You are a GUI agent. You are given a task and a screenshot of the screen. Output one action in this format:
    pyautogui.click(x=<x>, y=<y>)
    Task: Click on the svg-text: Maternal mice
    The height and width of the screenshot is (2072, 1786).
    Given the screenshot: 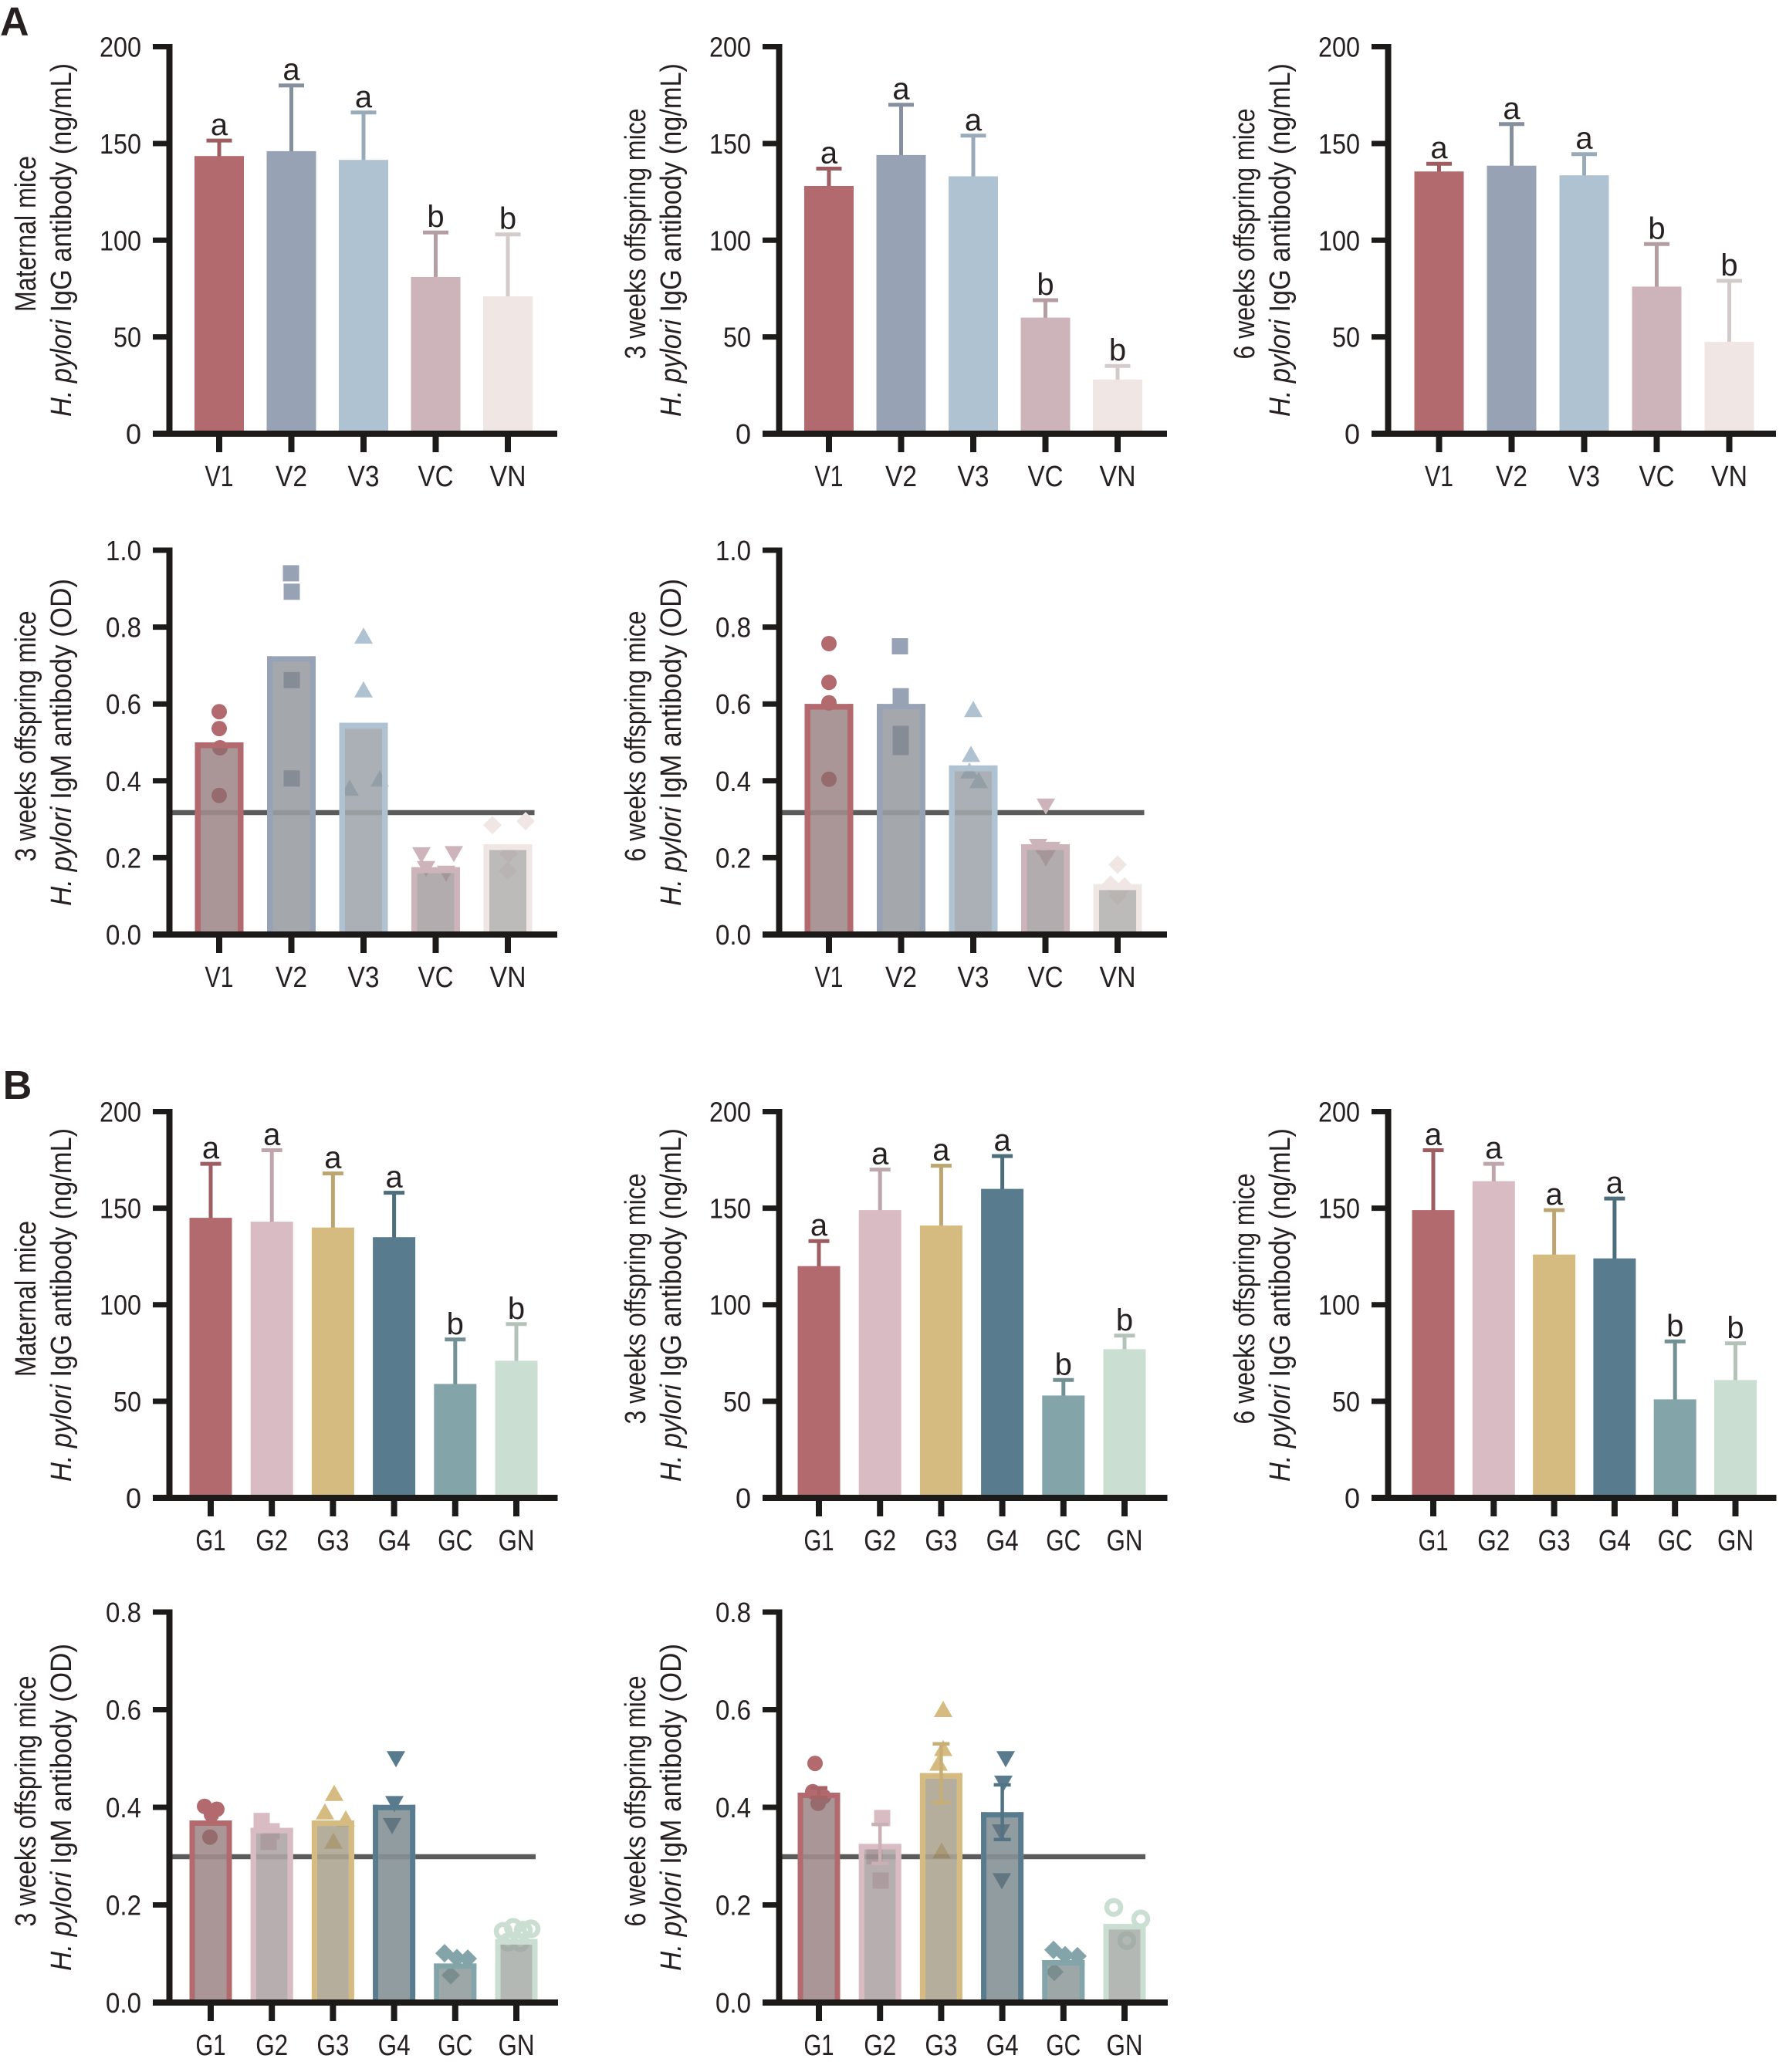 What is the action you would take?
    pyautogui.click(x=26, y=234)
    